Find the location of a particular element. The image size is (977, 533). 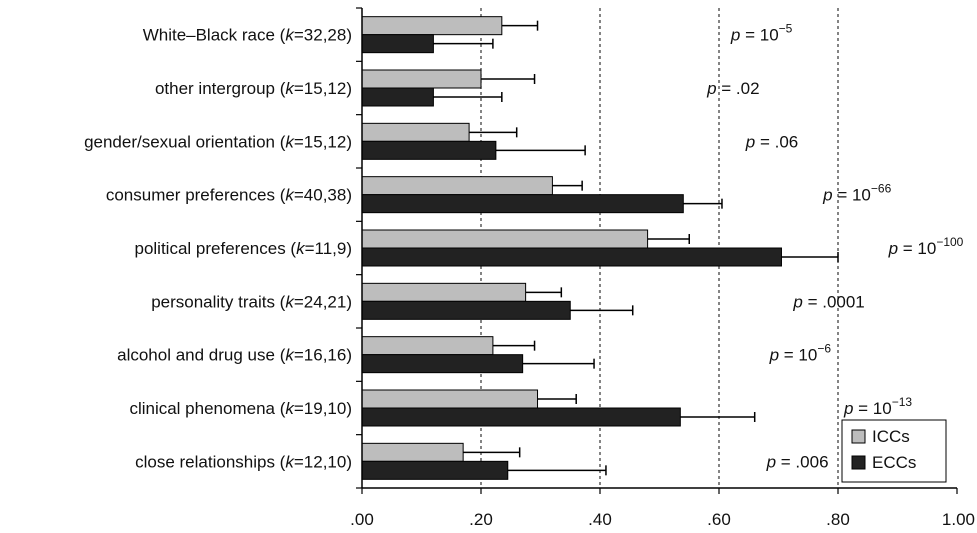

x-tick-label: .80 is located at coordinates (838, 519).